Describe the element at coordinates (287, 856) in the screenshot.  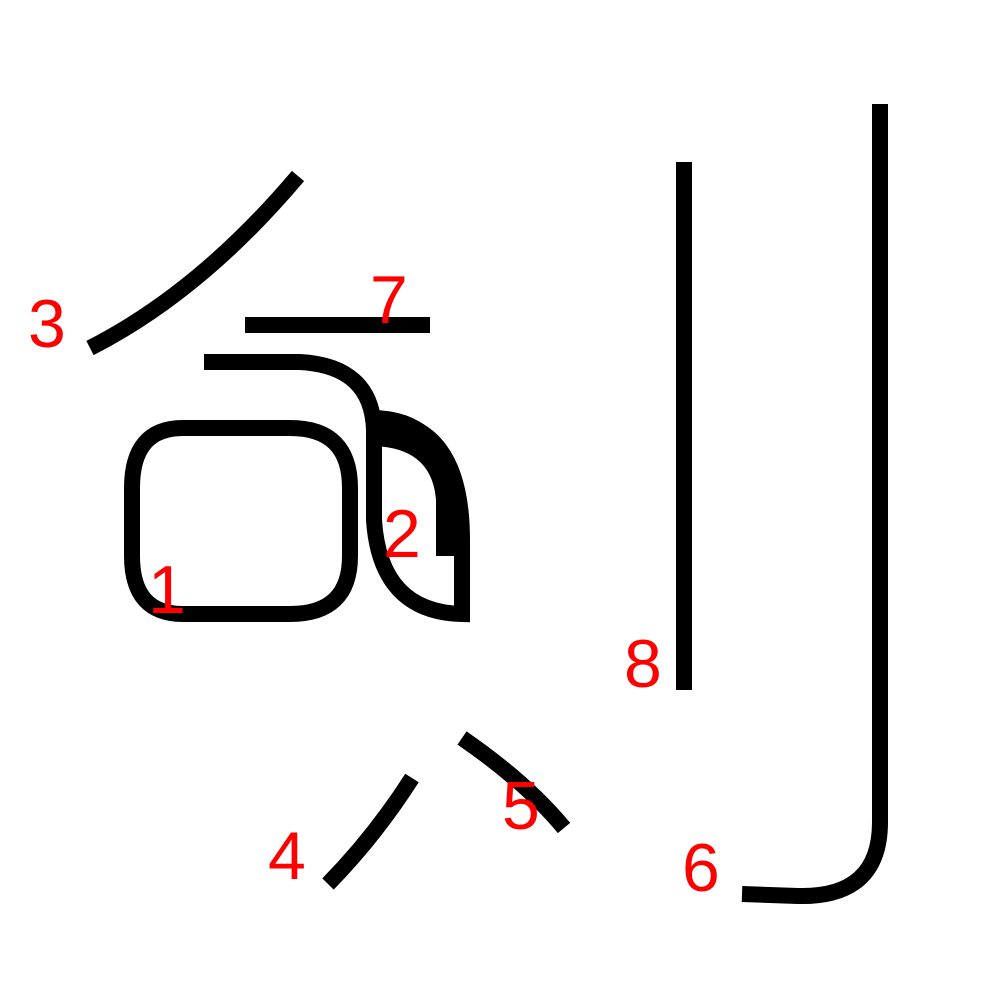
I see `stroke-number-4: 4` at that location.